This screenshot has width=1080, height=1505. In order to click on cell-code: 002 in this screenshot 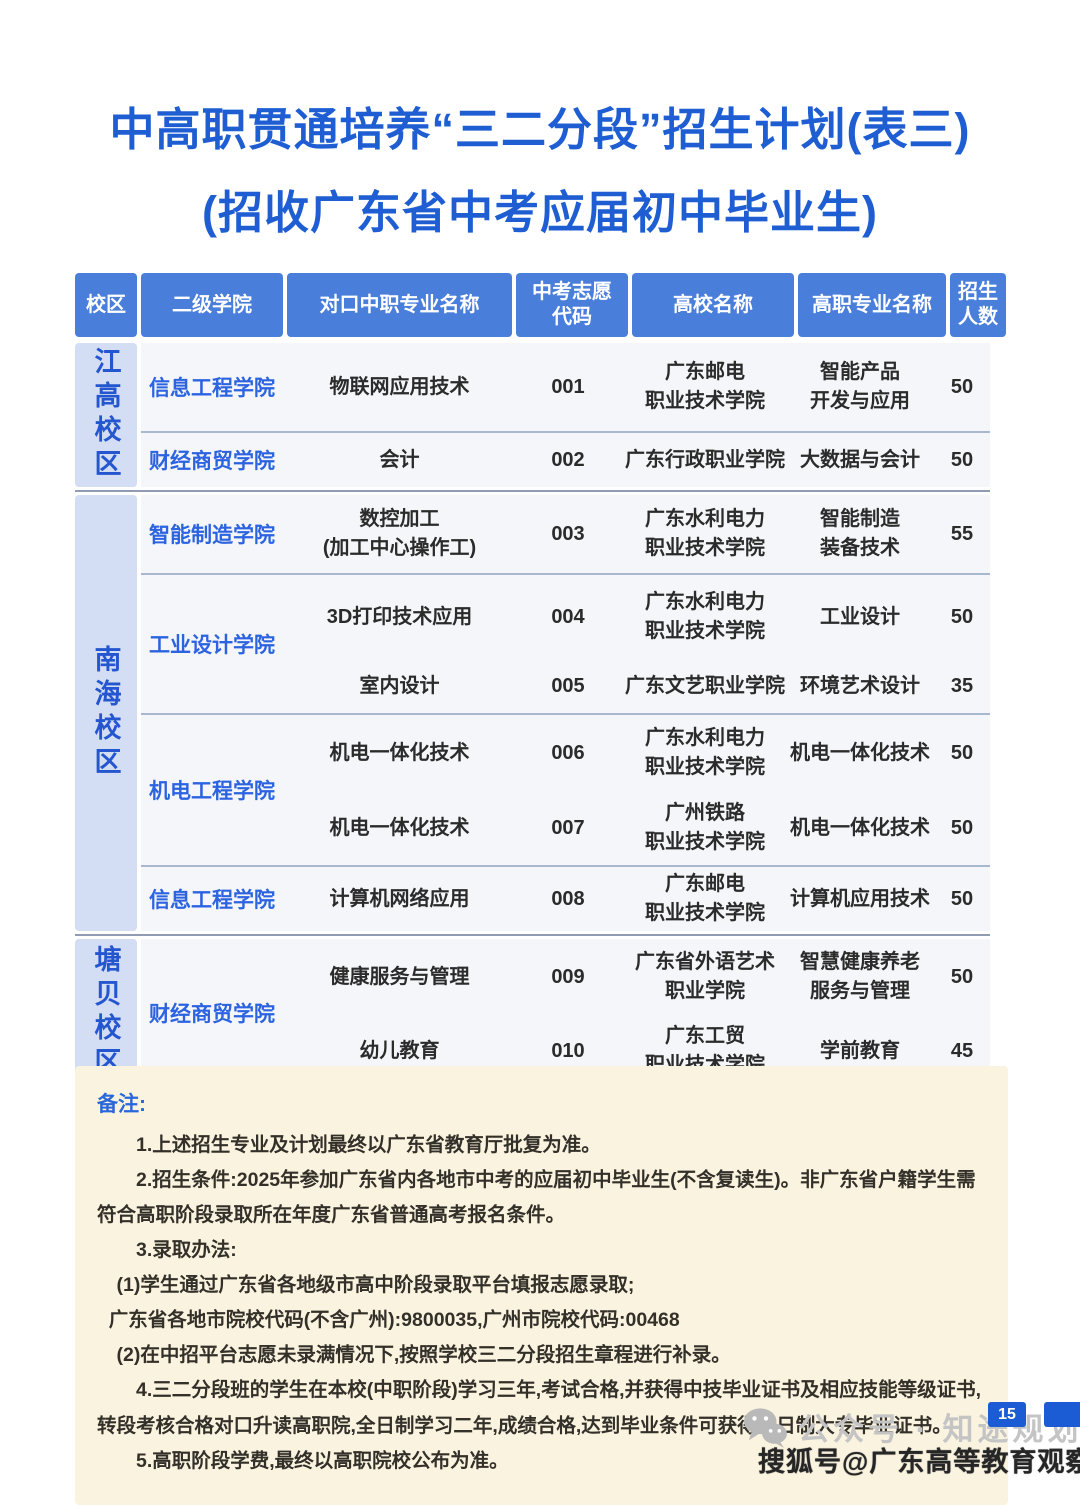, I will do `click(568, 459)`.